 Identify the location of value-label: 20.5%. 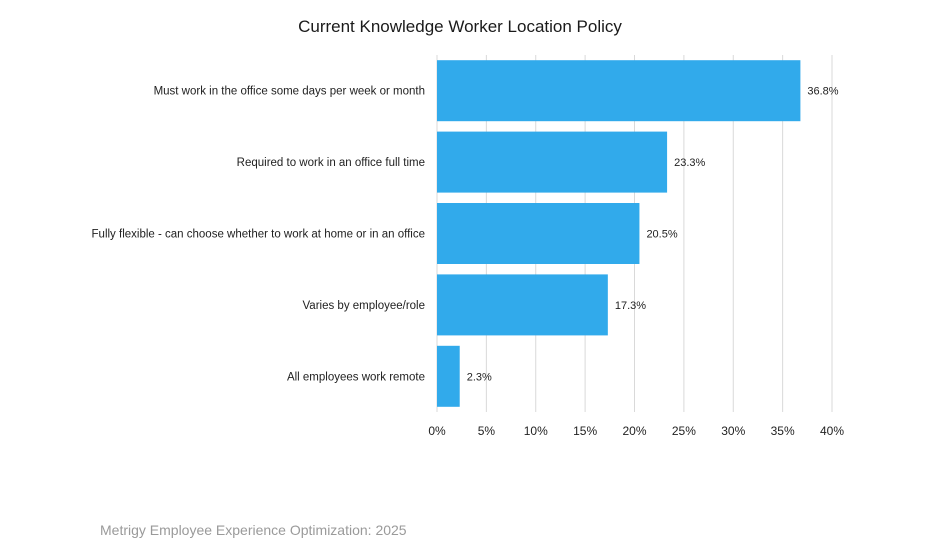
(661, 235).